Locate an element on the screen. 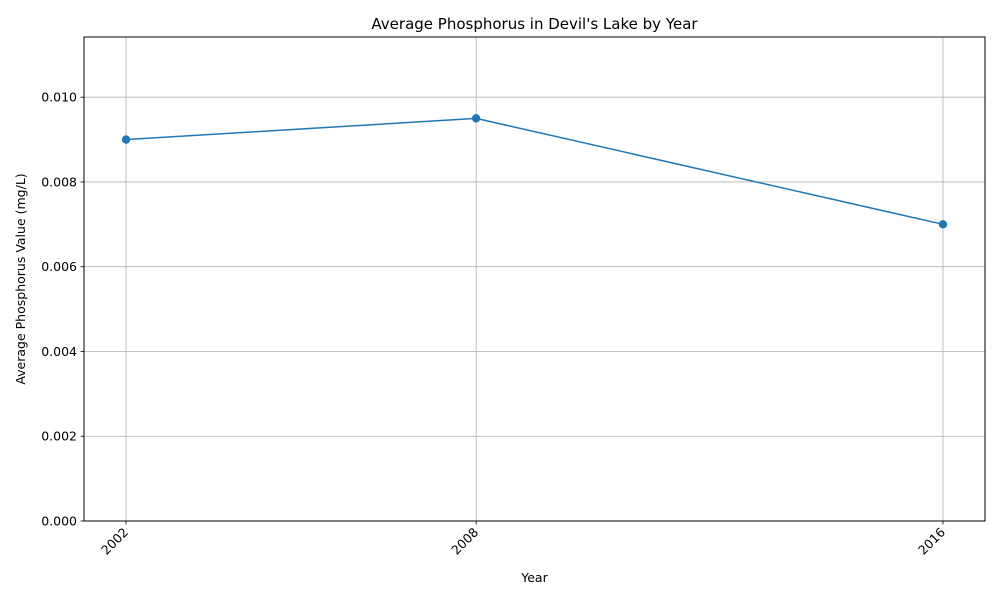  x-tick-label: 2016 is located at coordinates (931, 540).